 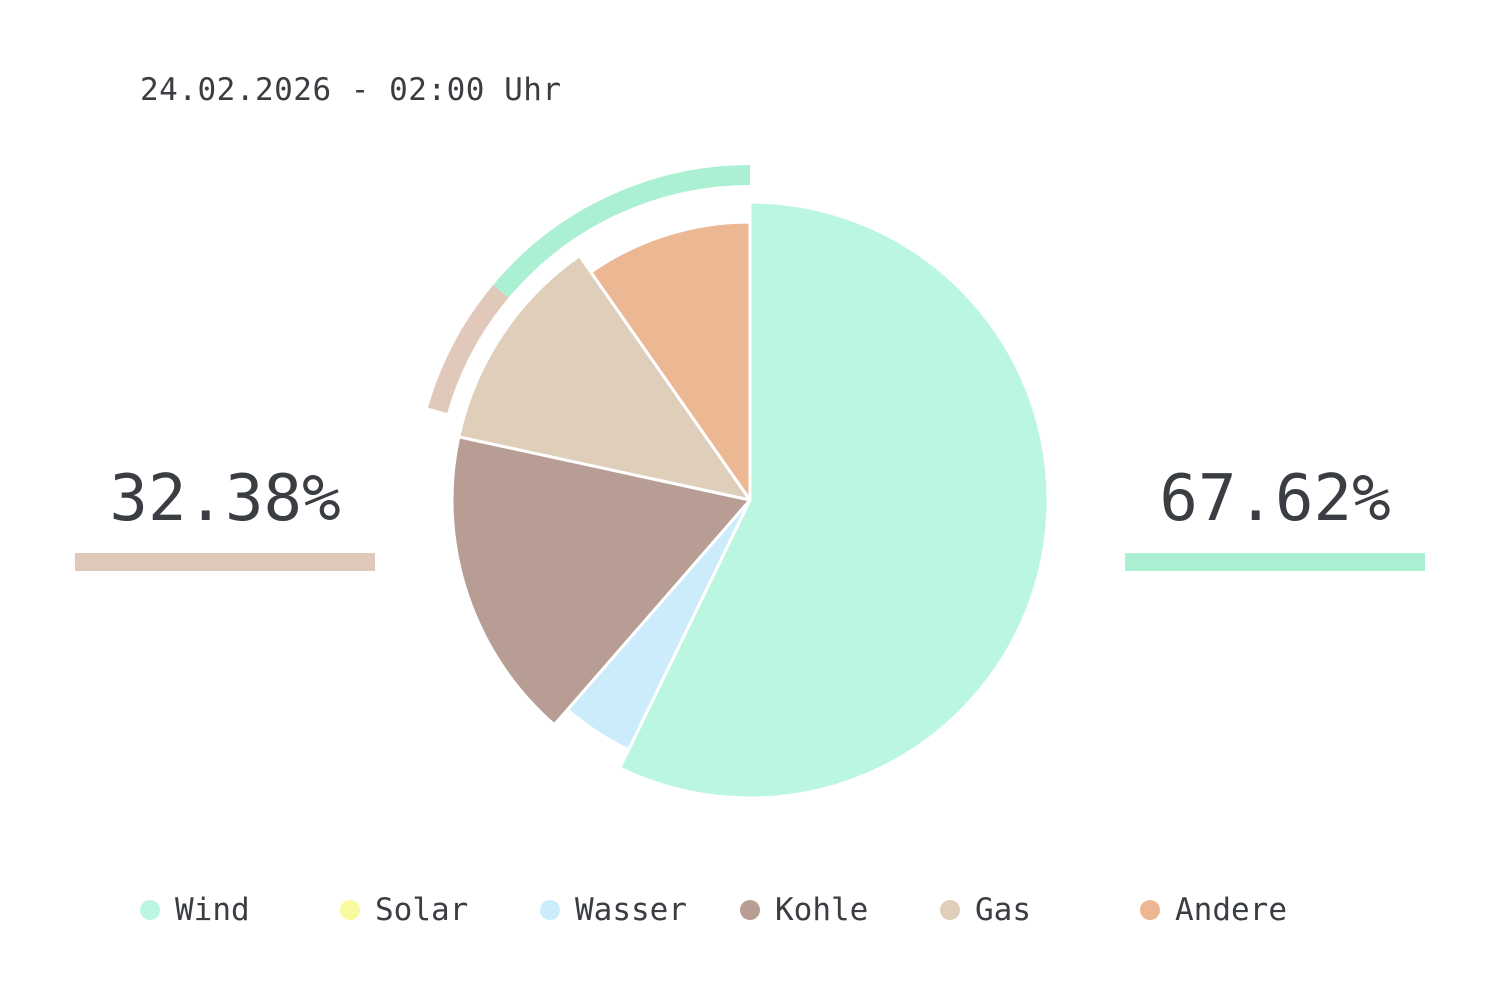 I want to click on legend: Wind Solar Wasser Kohle Gas Andere, so click(x=750, y=910).